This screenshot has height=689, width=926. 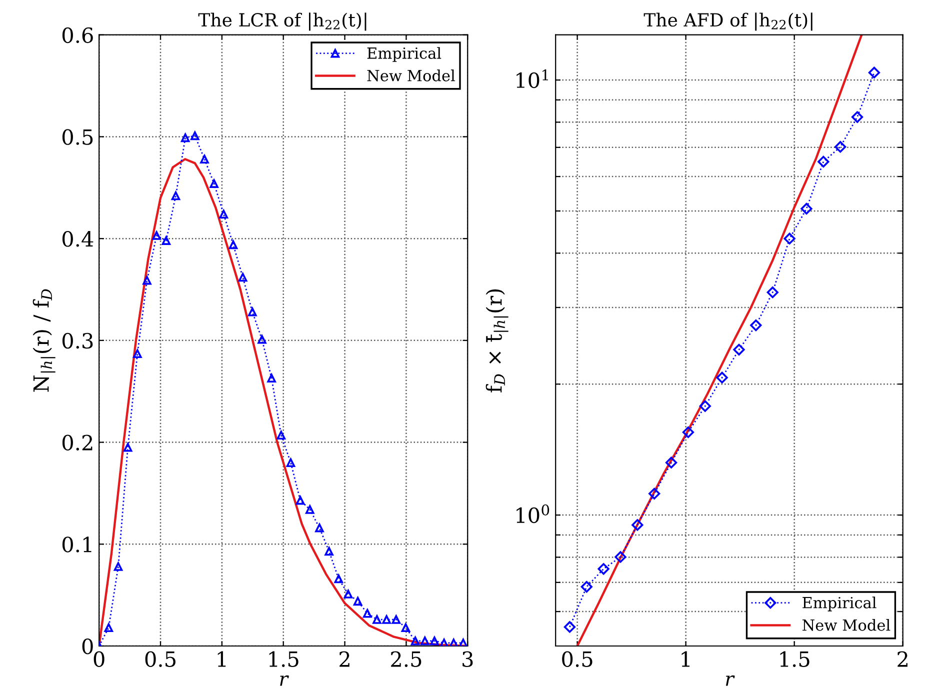 What do you see at coordinates (99, 659) in the screenshot?
I see `x-tick-label: 0` at bounding box center [99, 659].